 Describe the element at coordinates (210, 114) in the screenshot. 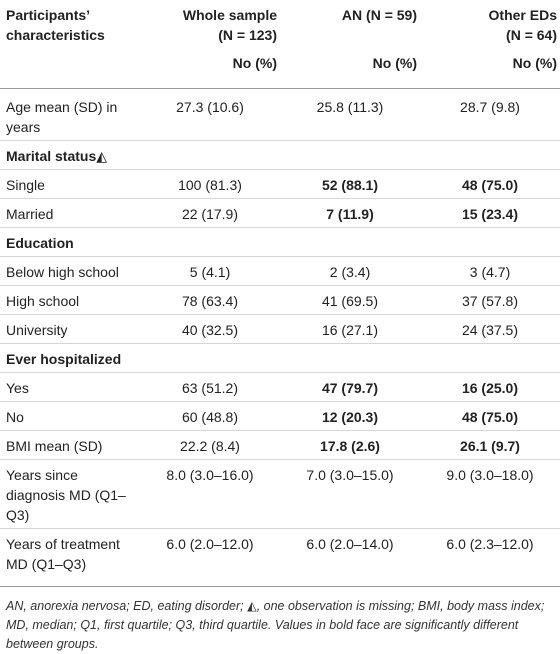

I see `cell-whole: 27.3 (10.6)` at that location.